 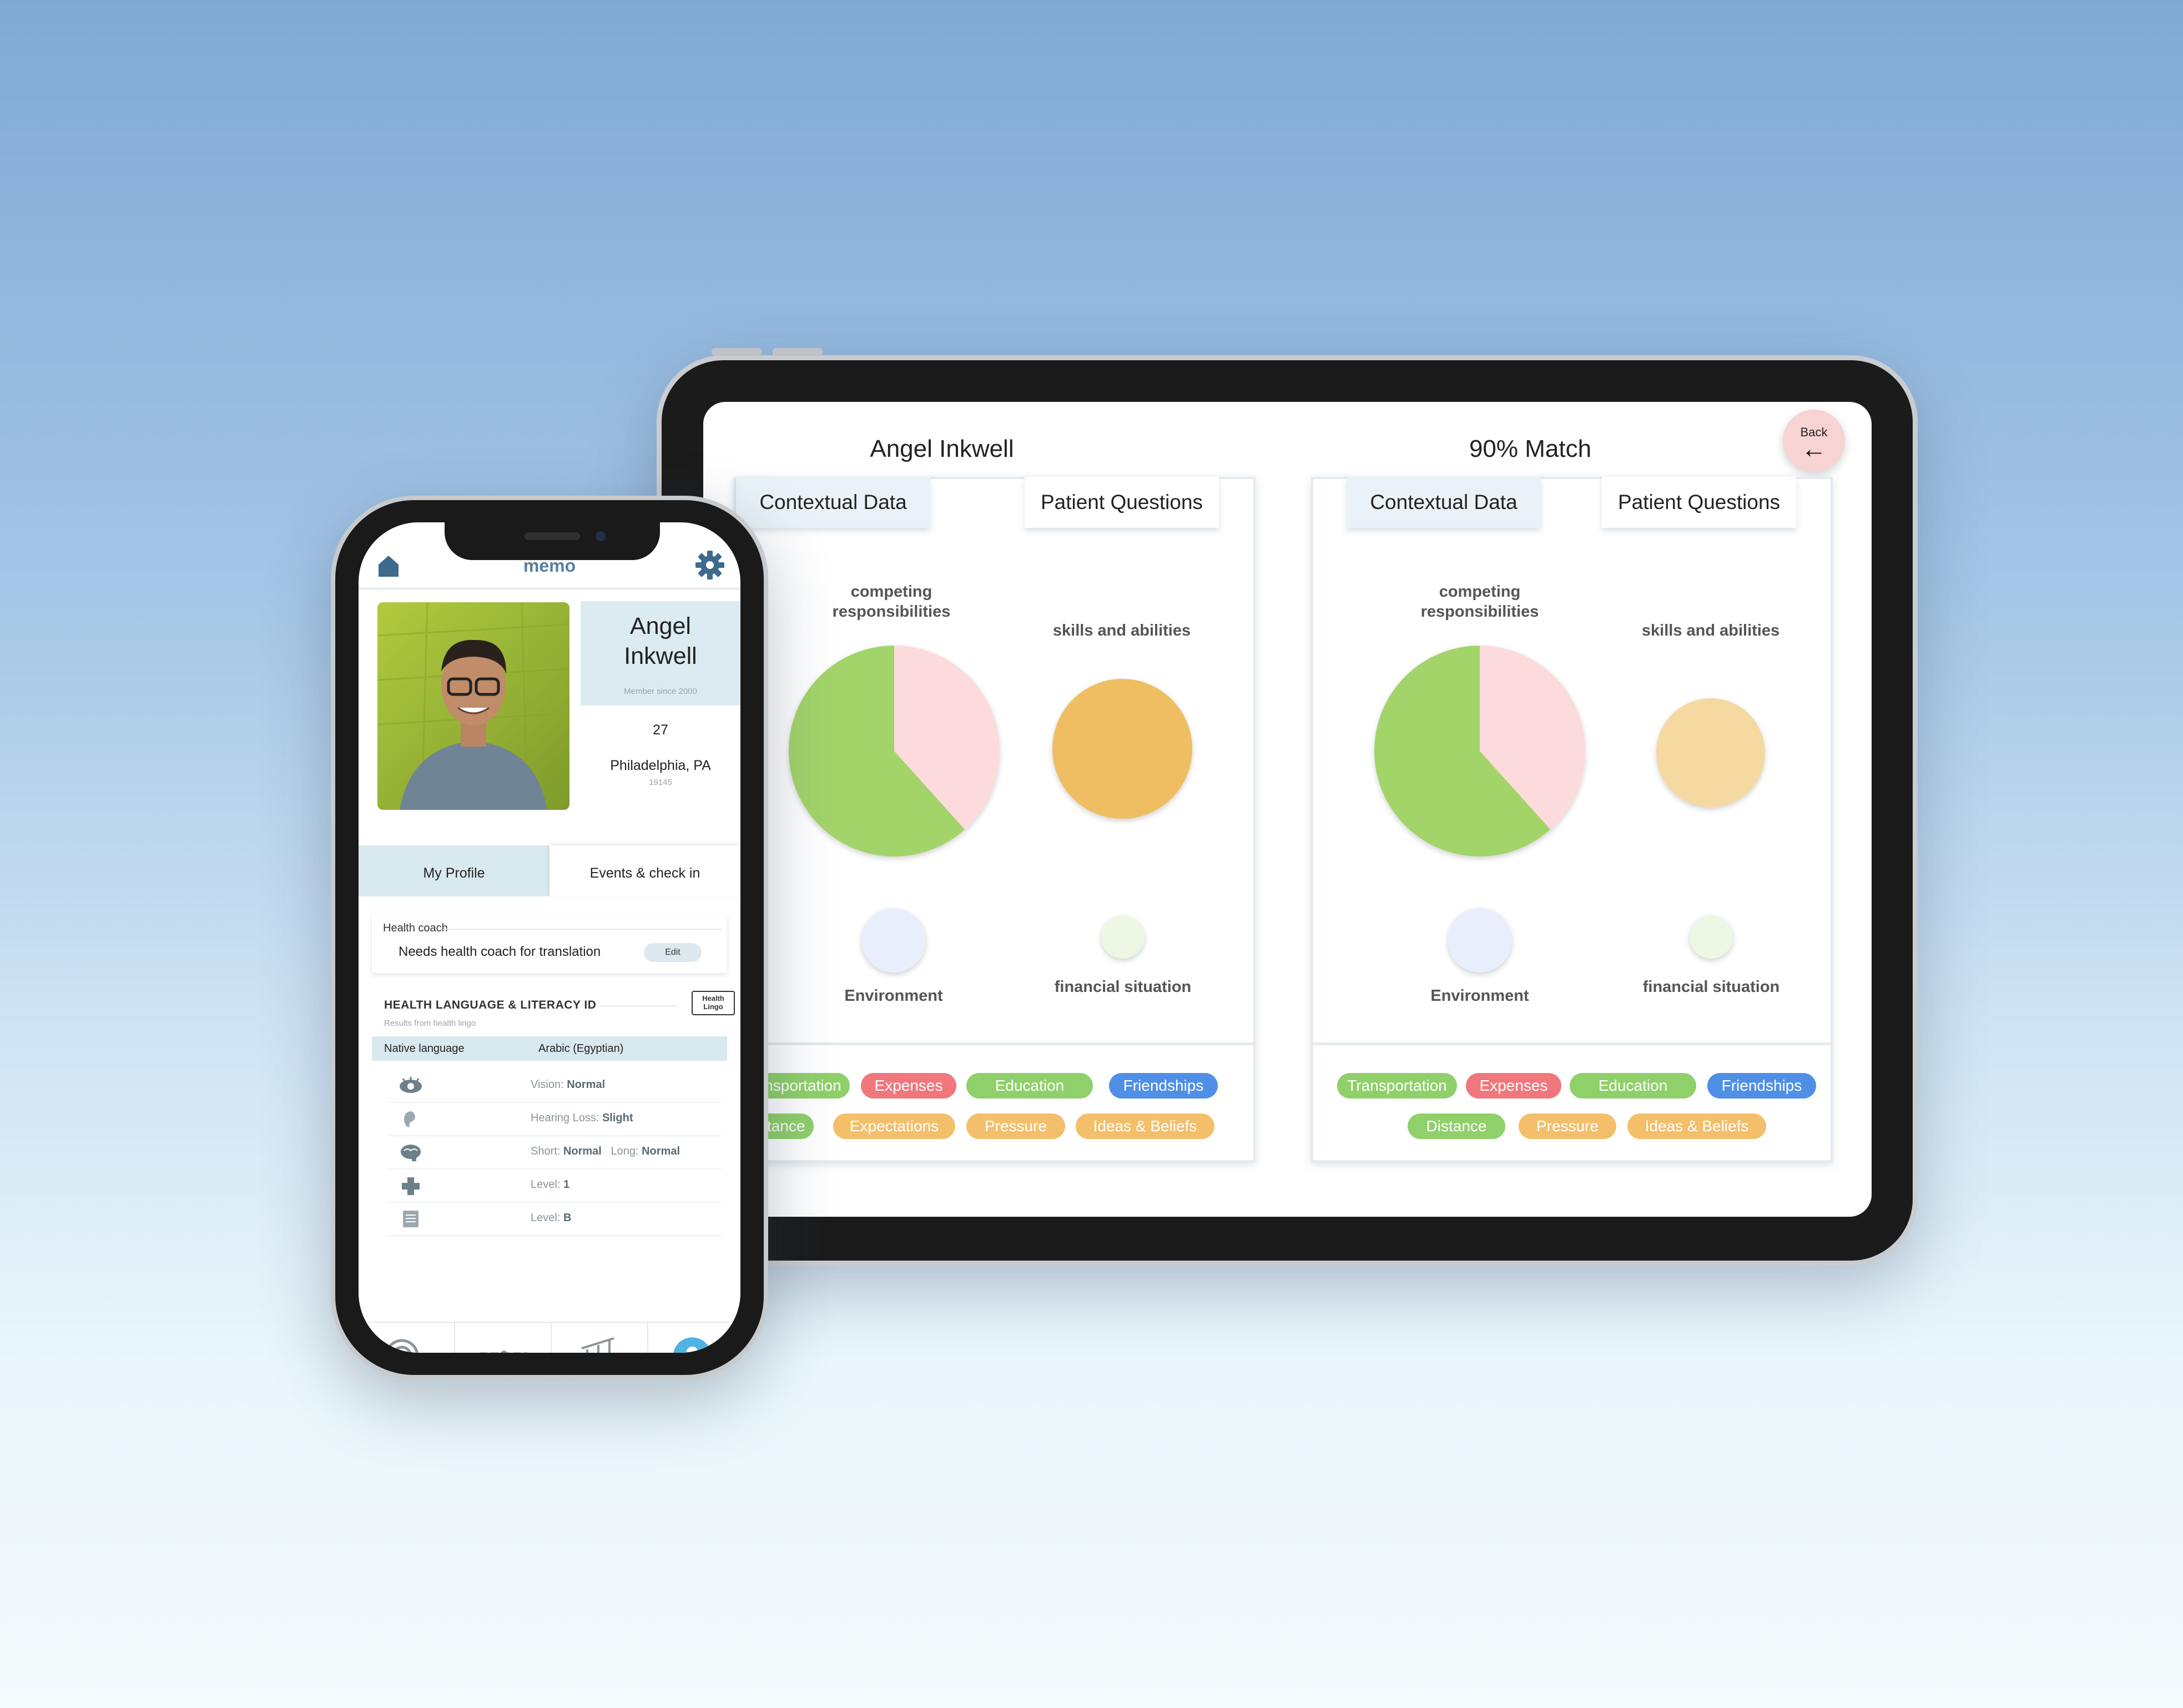 What do you see at coordinates (597, 1345) in the screenshot?
I see `chart-icon` at bounding box center [597, 1345].